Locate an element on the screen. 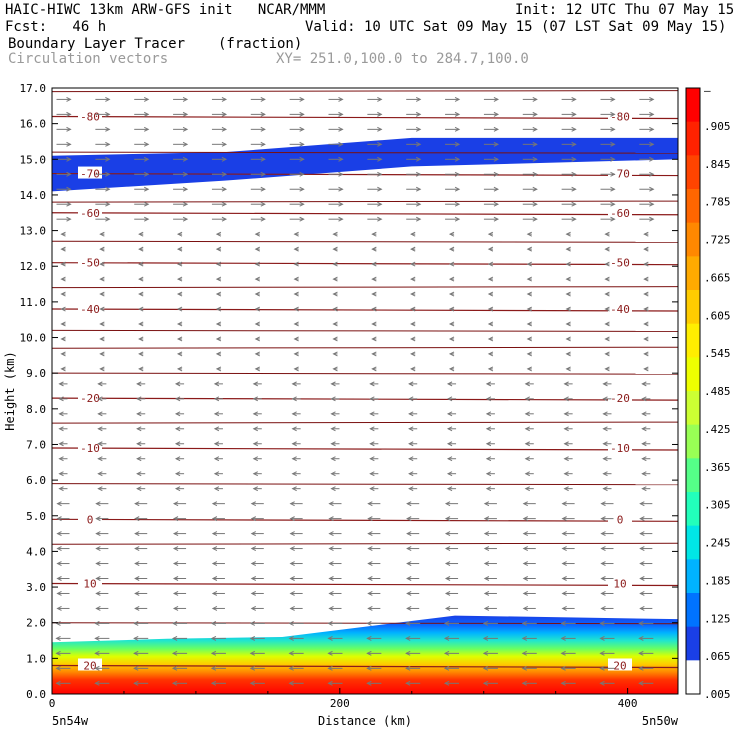 This screenshot has width=740, height=740. y-tick-label: 9.0 is located at coordinates (36, 373).